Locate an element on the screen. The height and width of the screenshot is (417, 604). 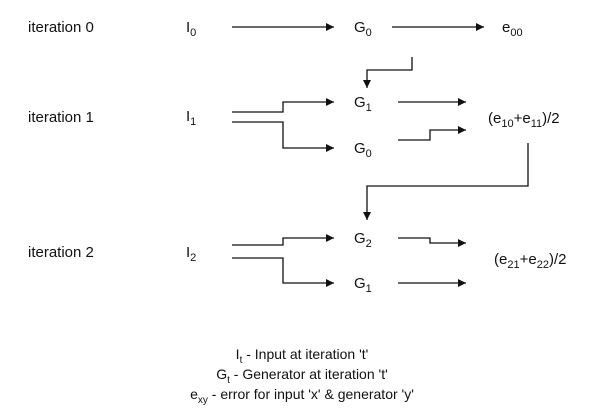
error-expression: (e21+e22)/2 is located at coordinates (530, 261).